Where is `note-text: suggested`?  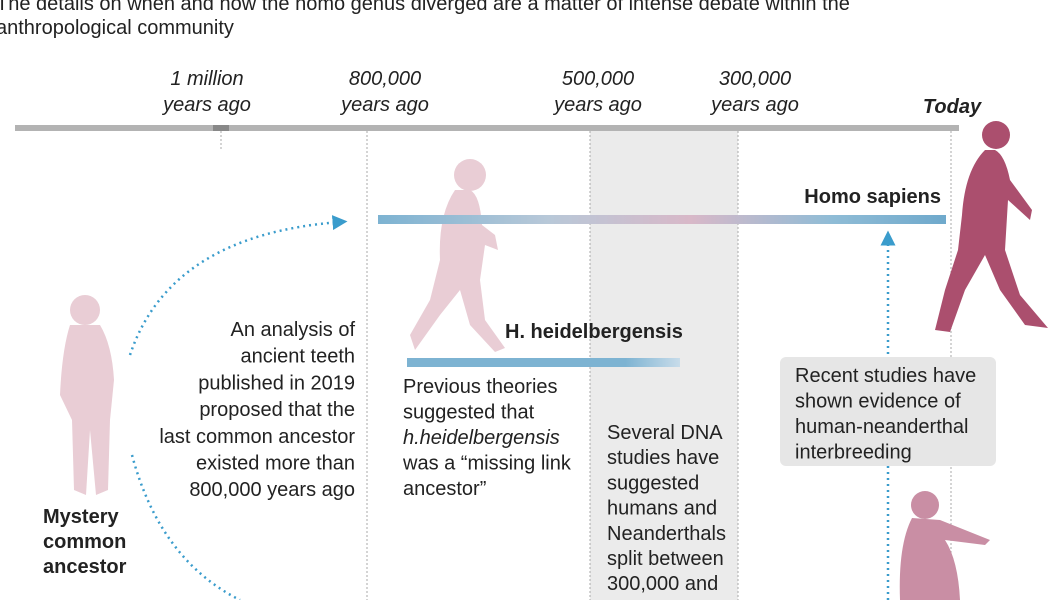
note-text: suggested is located at coordinates (653, 483).